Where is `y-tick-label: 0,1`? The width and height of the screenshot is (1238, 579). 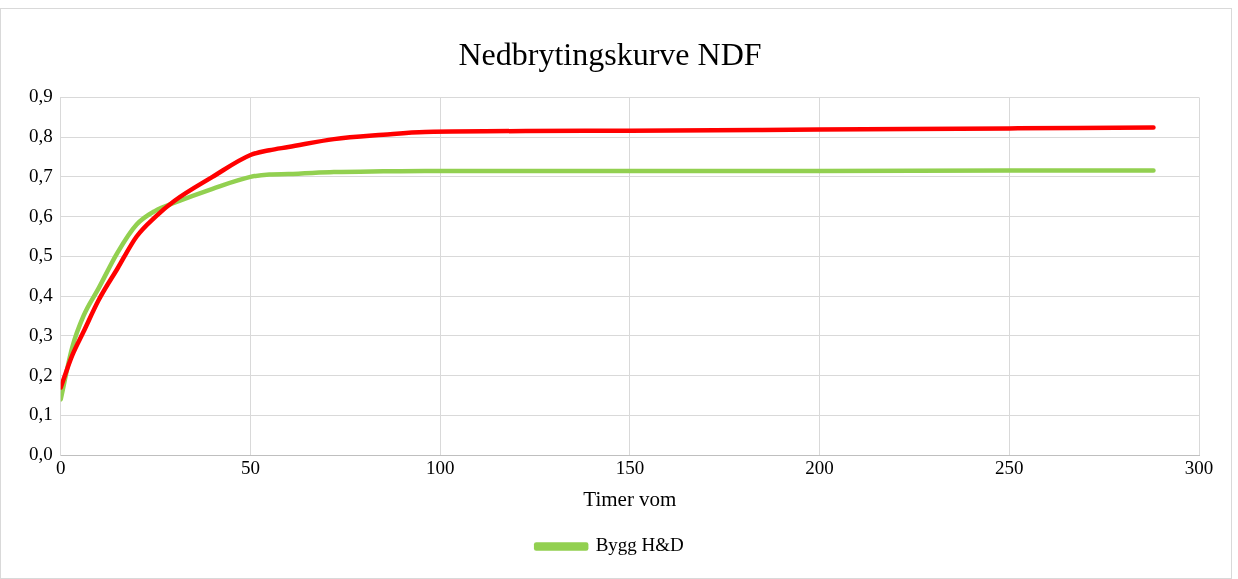
y-tick-label: 0,1 is located at coordinates (41, 414).